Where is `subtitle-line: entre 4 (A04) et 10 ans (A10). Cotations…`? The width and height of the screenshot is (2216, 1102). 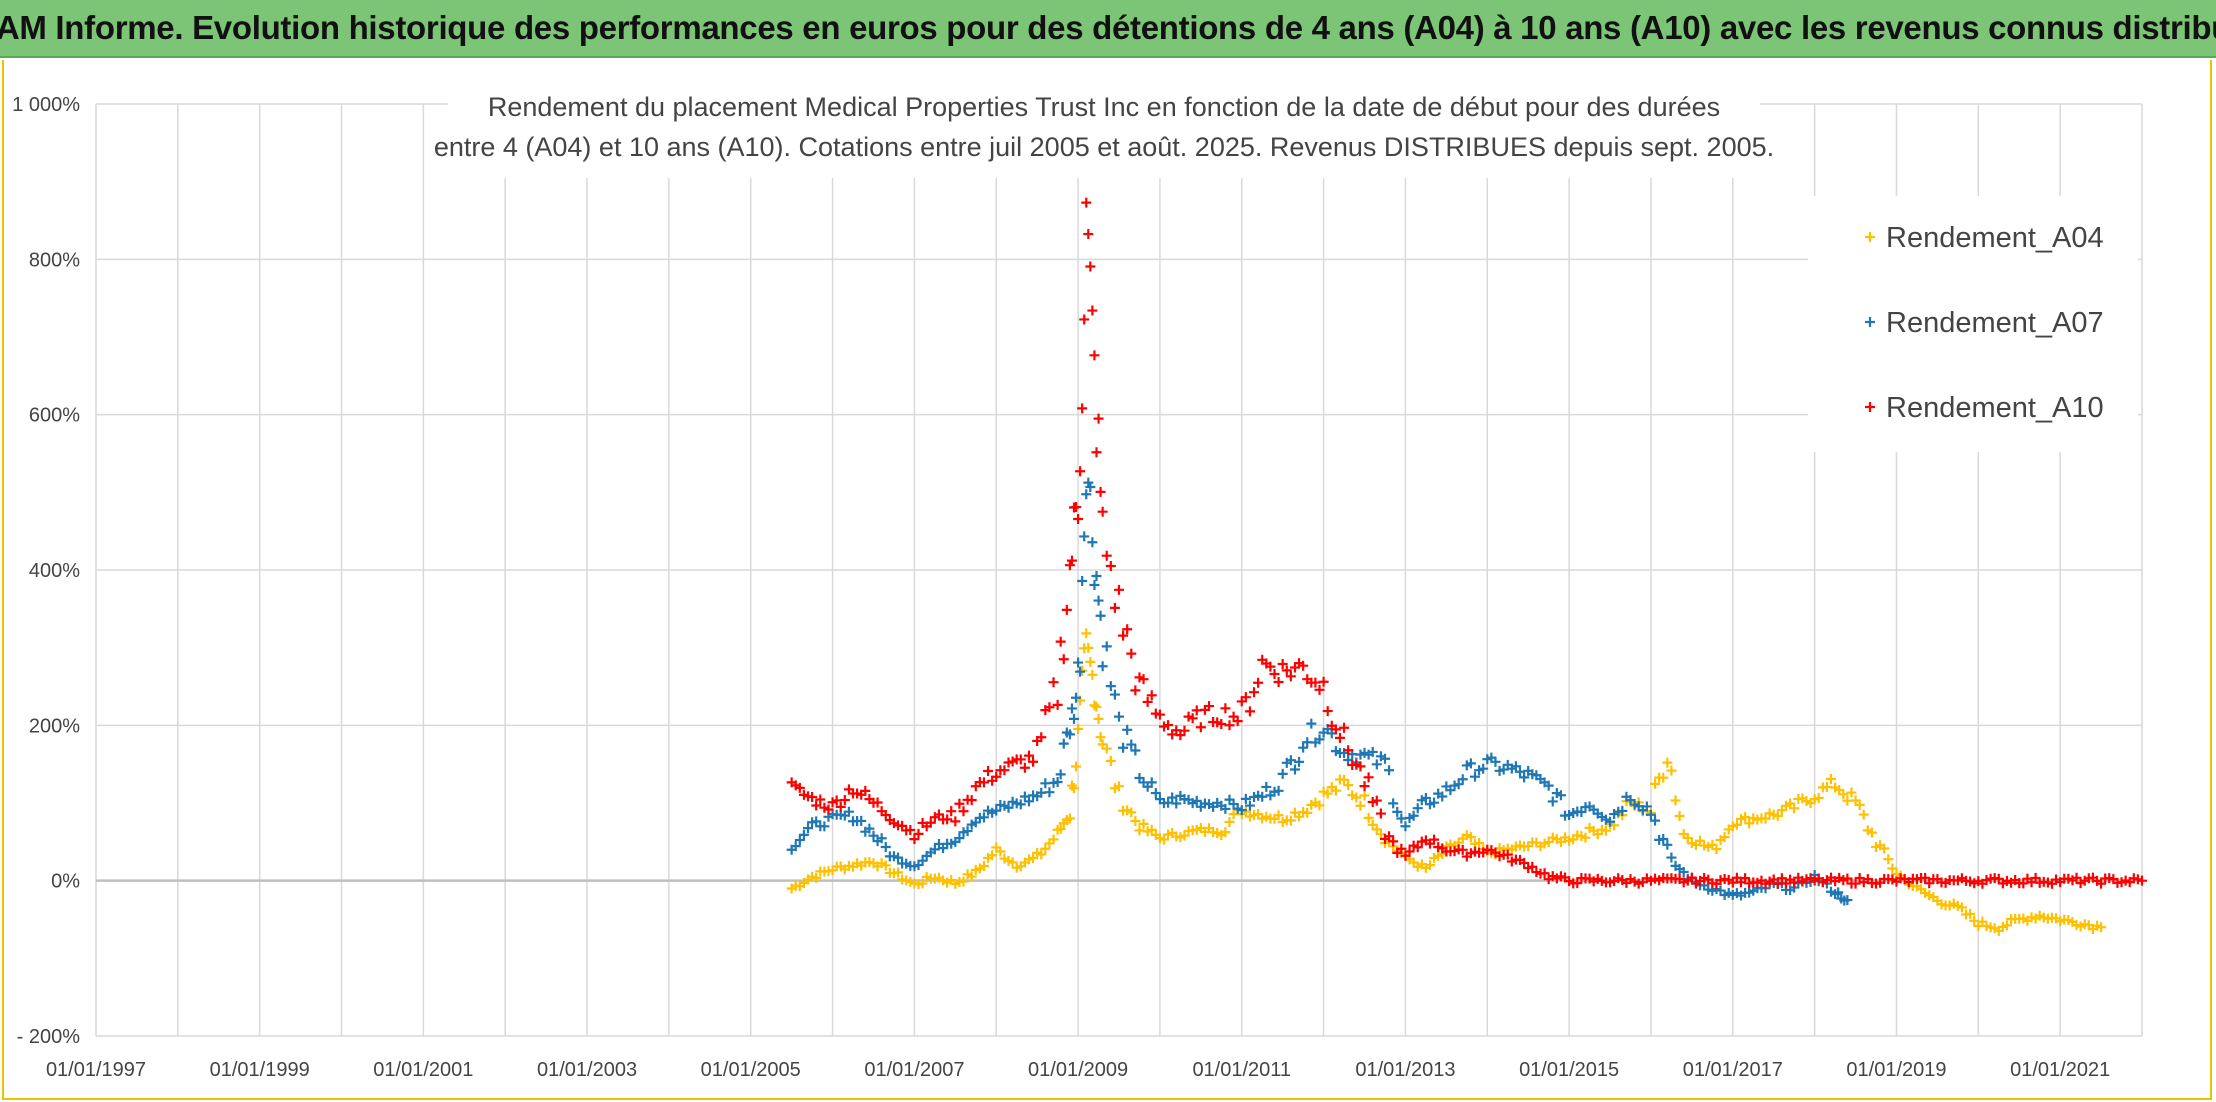 subtitle-line: entre 4 (A04) et 10 ans (A10). Cotations… is located at coordinates (1104, 147).